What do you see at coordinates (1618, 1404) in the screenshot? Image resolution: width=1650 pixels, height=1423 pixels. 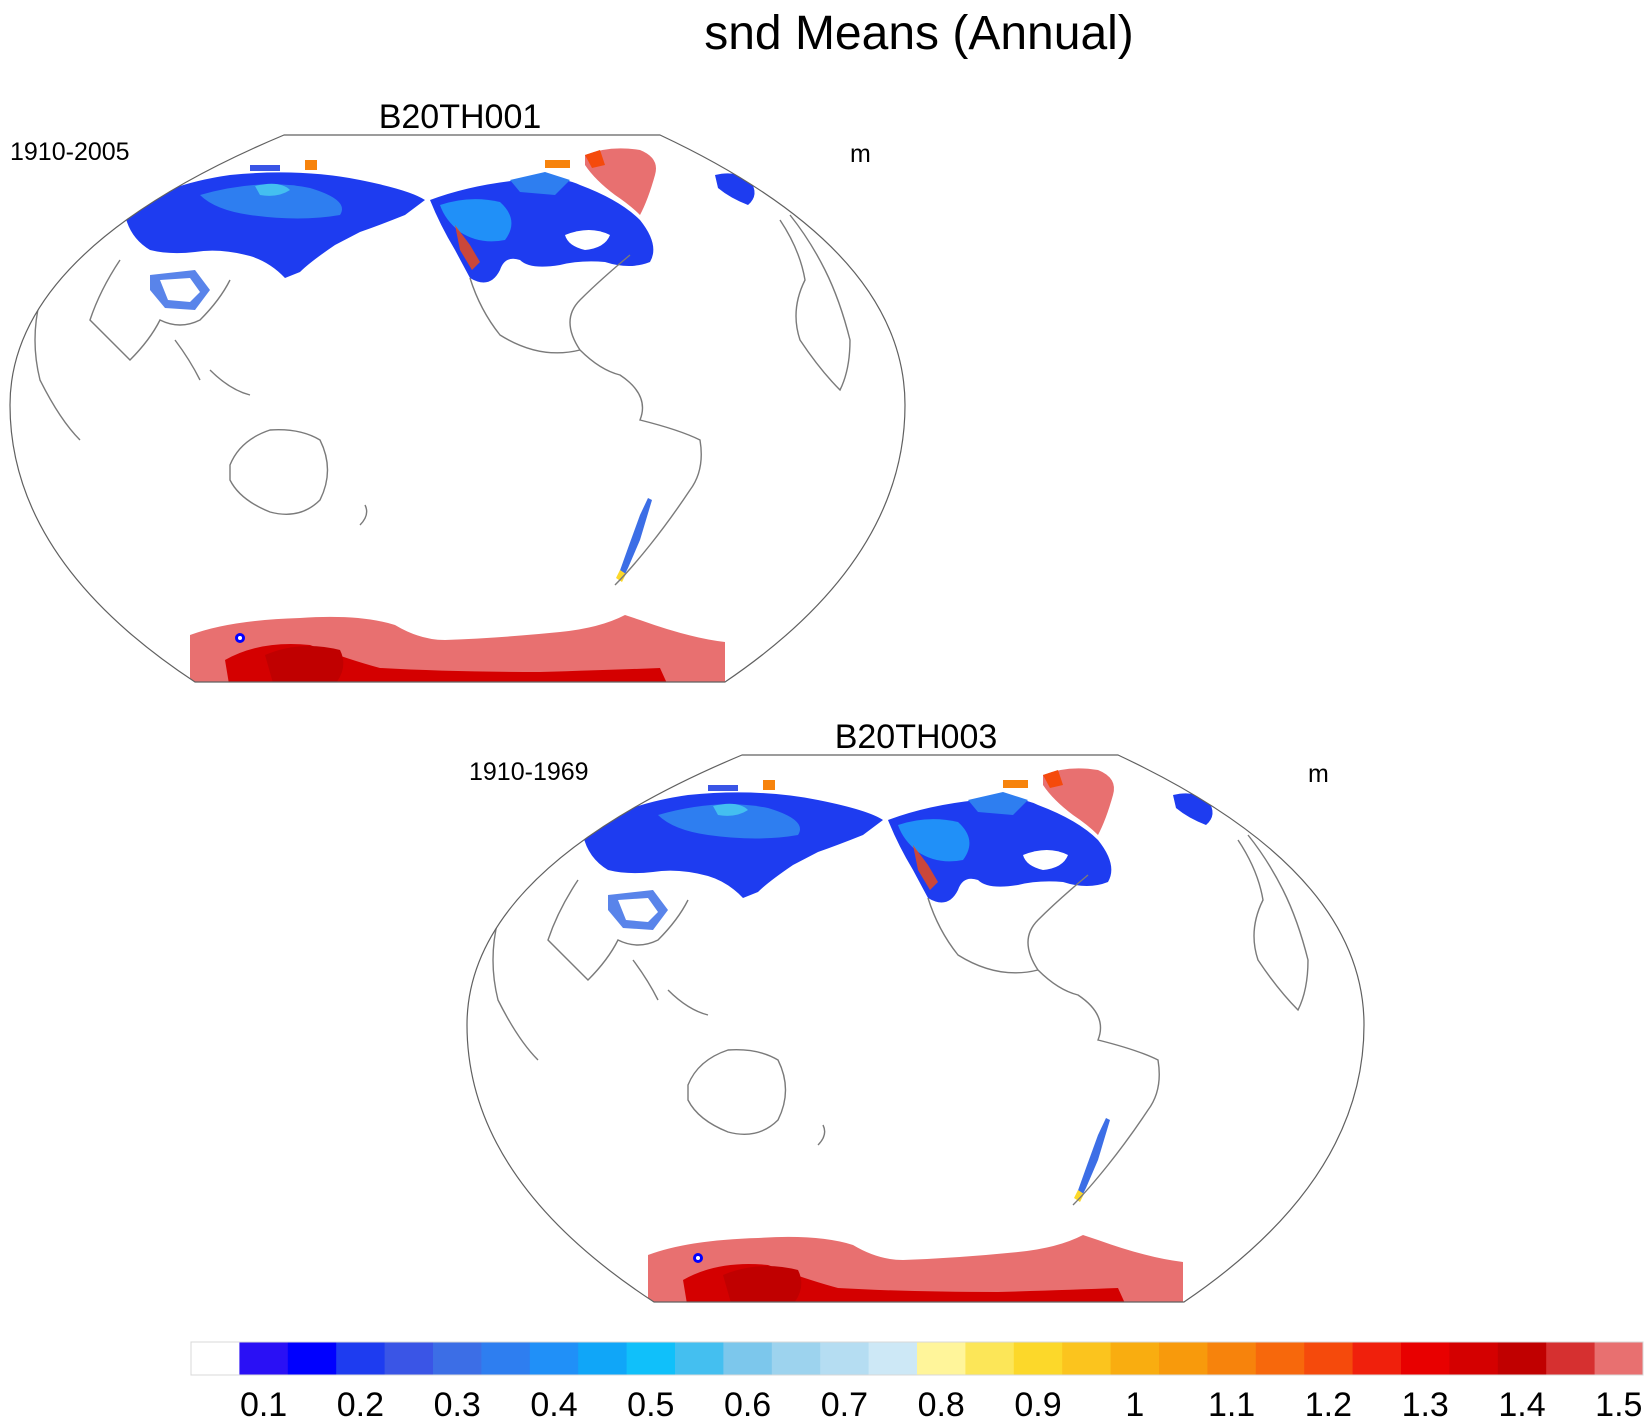 I see `colorbar-tick-label: 1.5` at bounding box center [1618, 1404].